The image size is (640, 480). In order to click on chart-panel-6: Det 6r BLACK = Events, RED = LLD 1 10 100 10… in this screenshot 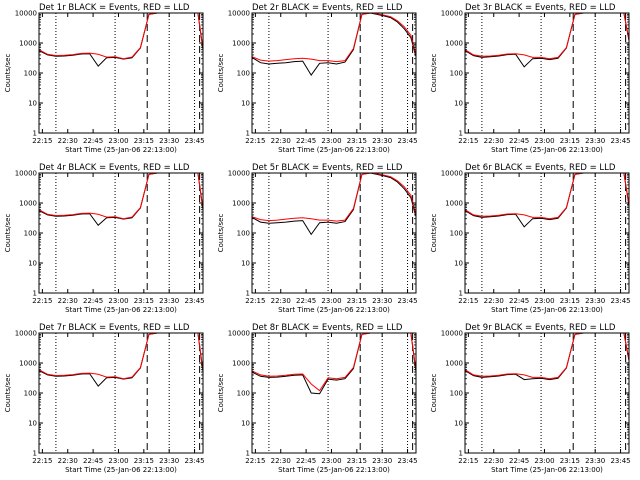, I will do `click(530, 238)`.